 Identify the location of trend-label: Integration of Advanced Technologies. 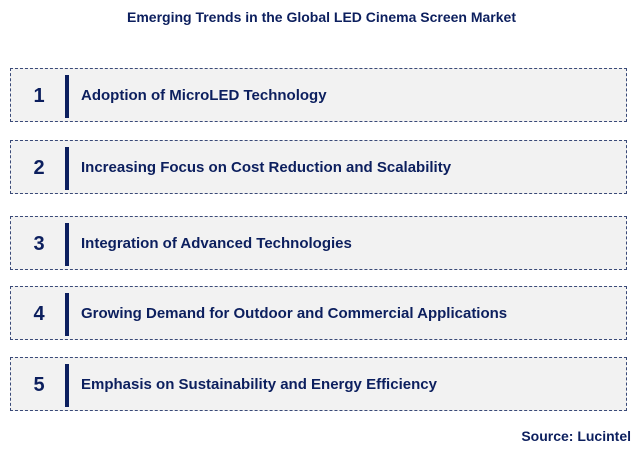
(216, 243).